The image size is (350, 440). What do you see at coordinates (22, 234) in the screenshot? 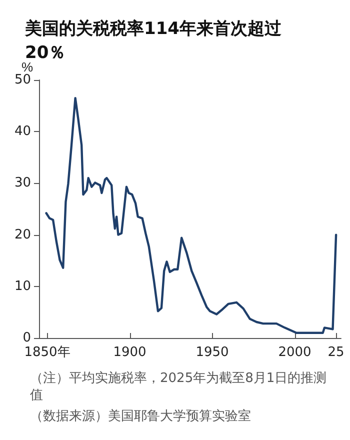
I see `y-tick-label: 20` at bounding box center [22, 234].